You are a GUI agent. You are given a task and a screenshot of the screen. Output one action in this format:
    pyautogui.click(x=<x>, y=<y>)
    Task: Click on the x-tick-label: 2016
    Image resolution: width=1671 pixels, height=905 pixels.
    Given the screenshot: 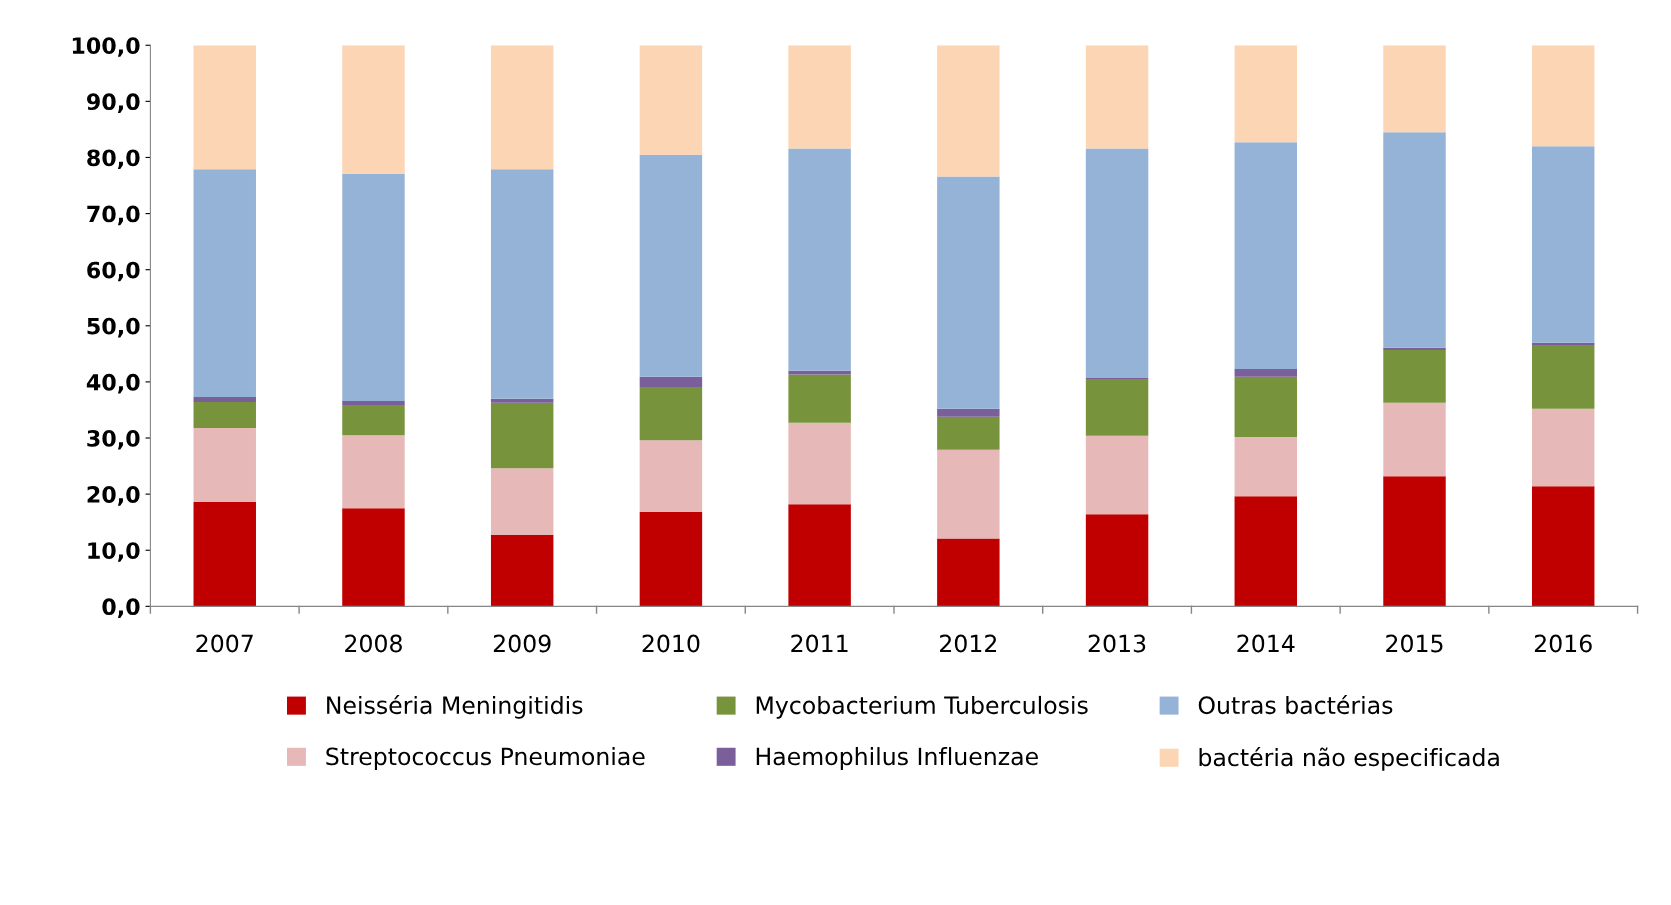 What is the action you would take?
    pyautogui.click(x=1563, y=643)
    